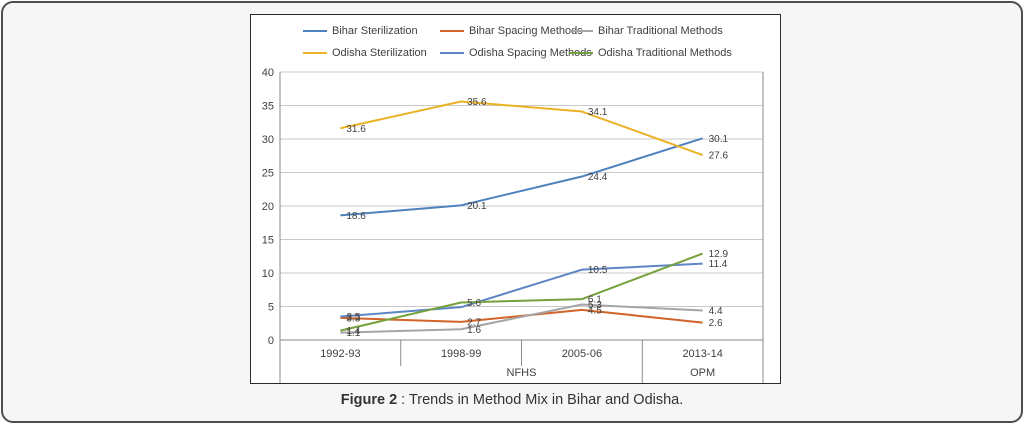 This screenshot has height=424, width=1024. I want to click on legend-label: Bihar Traditional Methods, so click(660, 30).